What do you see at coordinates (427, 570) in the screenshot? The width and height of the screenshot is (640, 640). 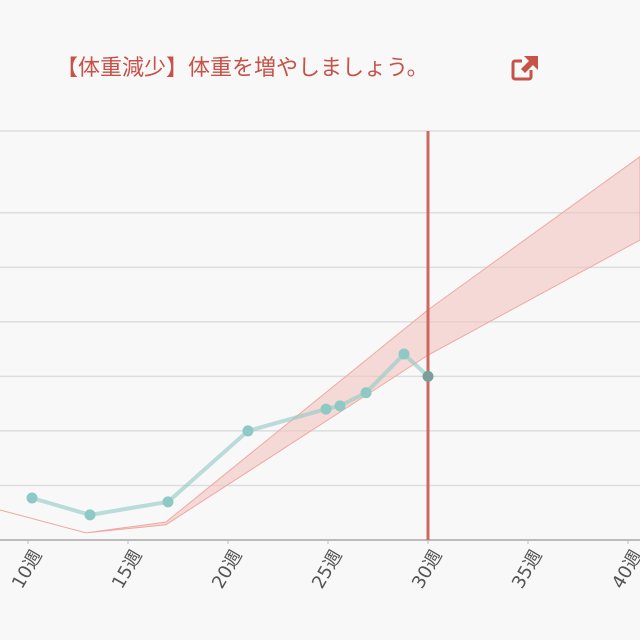 I see `x-tick-label: 30週` at bounding box center [427, 570].